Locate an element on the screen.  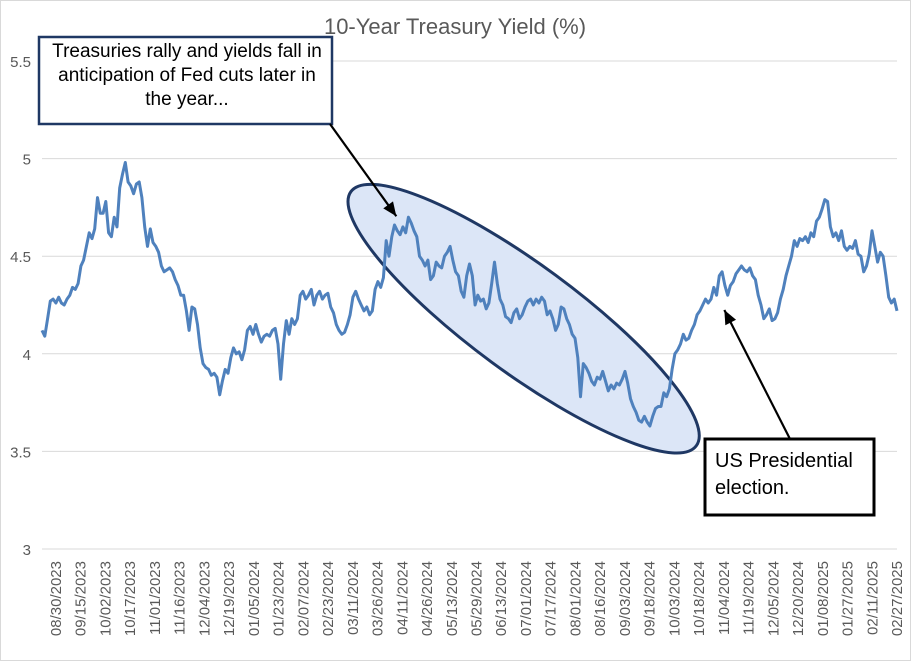
x-tick-label-14: 04/11/2024 is located at coordinates (402, 598).